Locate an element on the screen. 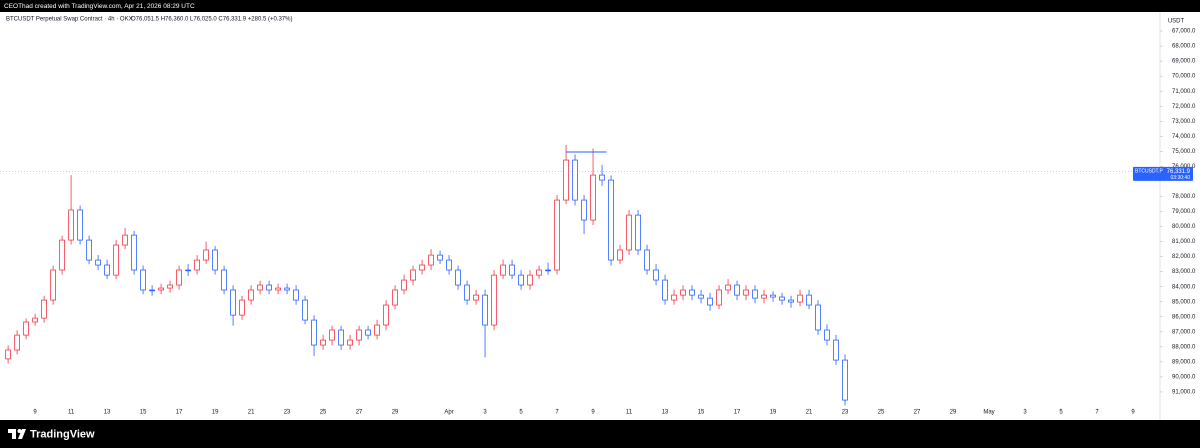 The image size is (1200, 448). x-tick-label: 3 is located at coordinates (1025, 413).